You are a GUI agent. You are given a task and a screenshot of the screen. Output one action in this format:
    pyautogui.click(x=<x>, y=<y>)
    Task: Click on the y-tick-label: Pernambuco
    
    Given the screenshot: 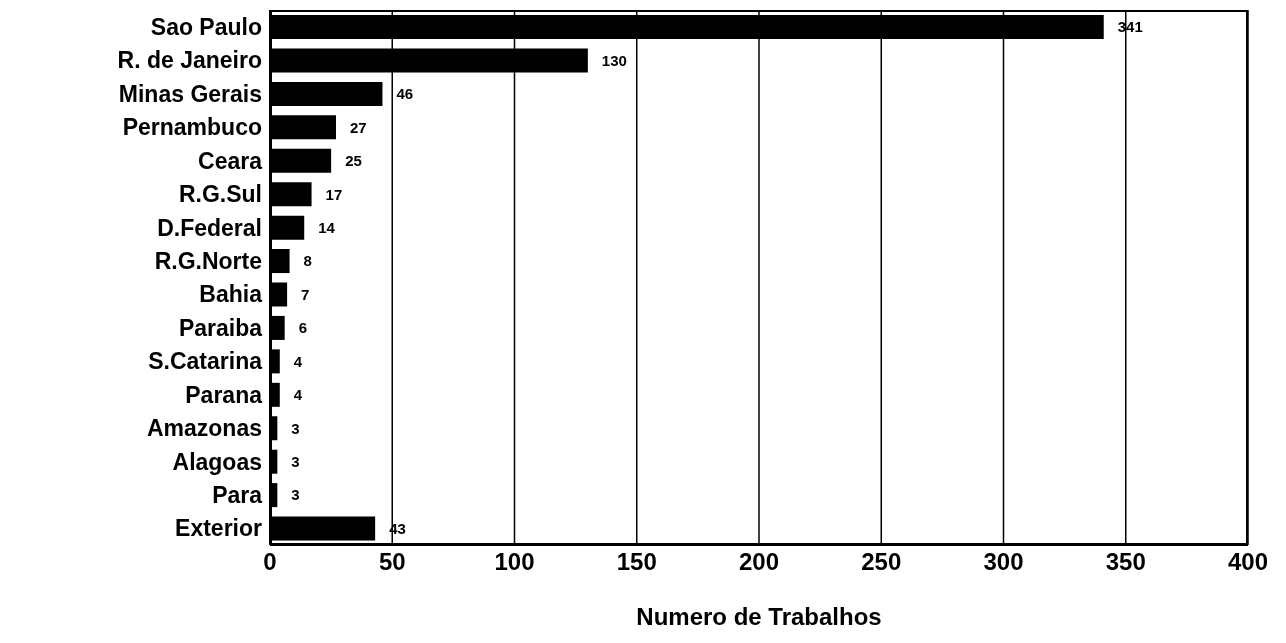 What is the action you would take?
    pyautogui.click(x=192, y=127)
    